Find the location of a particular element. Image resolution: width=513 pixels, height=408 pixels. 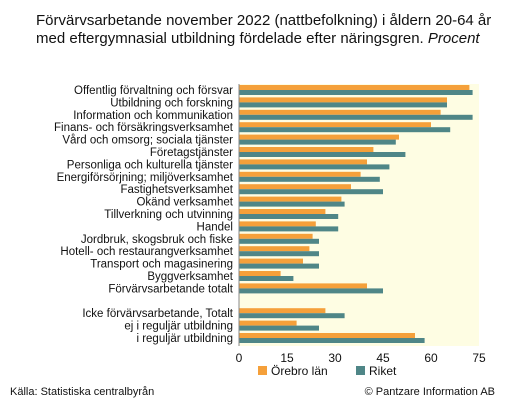

category-label: Personliga och kulturella tjänster is located at coordinates (150, 165).